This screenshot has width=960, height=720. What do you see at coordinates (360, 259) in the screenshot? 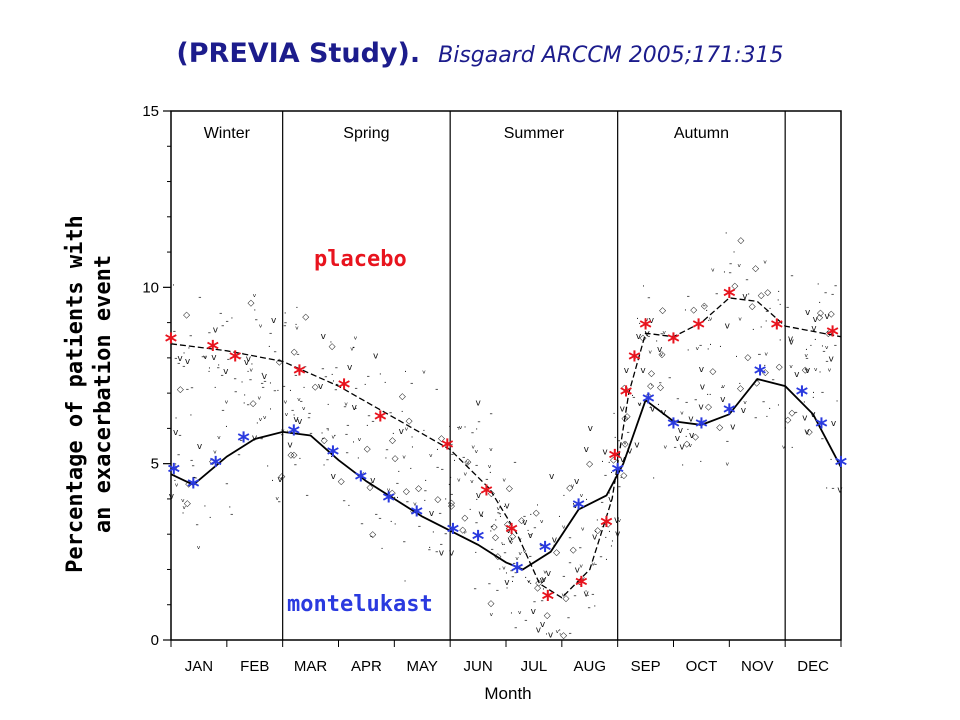
I see `placebo-label: placebo` at bounding box center [360, 259].